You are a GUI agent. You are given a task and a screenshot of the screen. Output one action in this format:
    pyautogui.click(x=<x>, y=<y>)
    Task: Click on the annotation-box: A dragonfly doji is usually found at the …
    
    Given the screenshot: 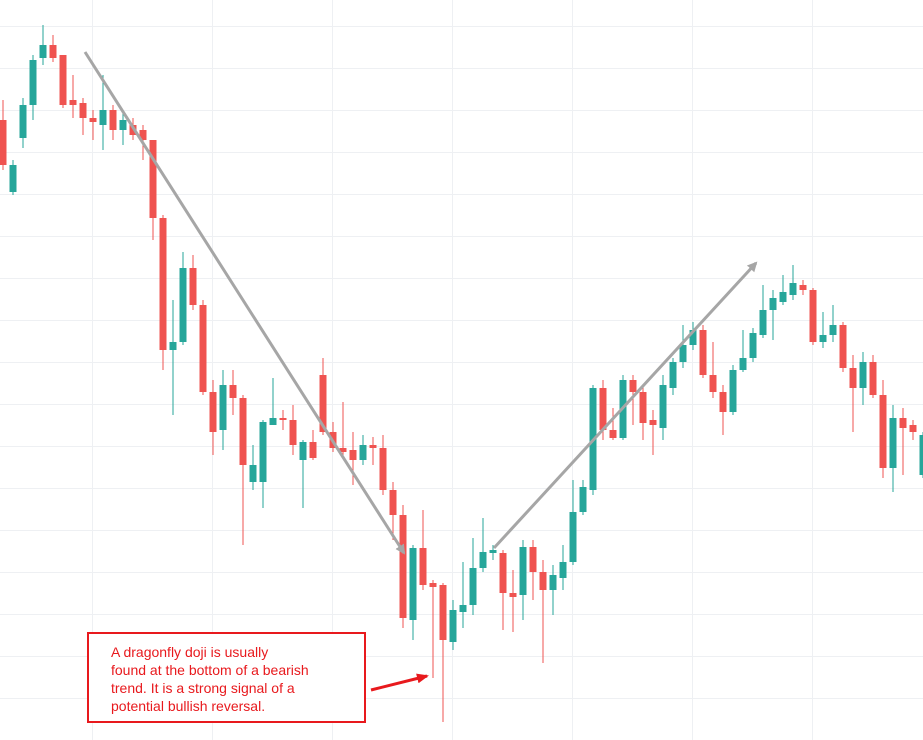 What is the action you would take?
    pyautogui.click(x=226, y=677)
    